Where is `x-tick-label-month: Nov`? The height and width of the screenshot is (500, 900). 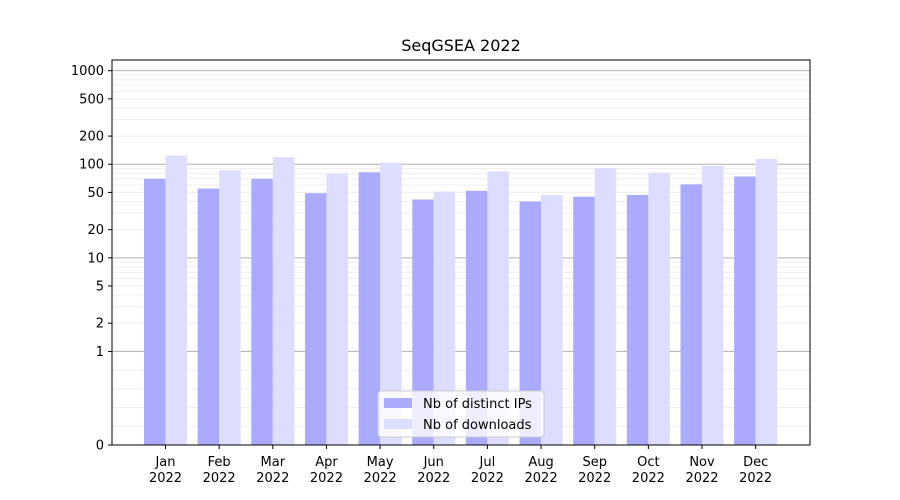 x-tick-label-month: Nov is located at coordinates (702, 462).